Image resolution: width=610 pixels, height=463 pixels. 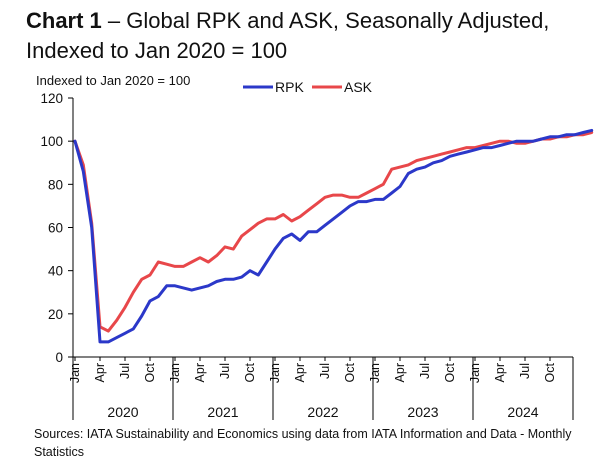 I want to click on y-tick-label: 80, so click(x=55, y=184).